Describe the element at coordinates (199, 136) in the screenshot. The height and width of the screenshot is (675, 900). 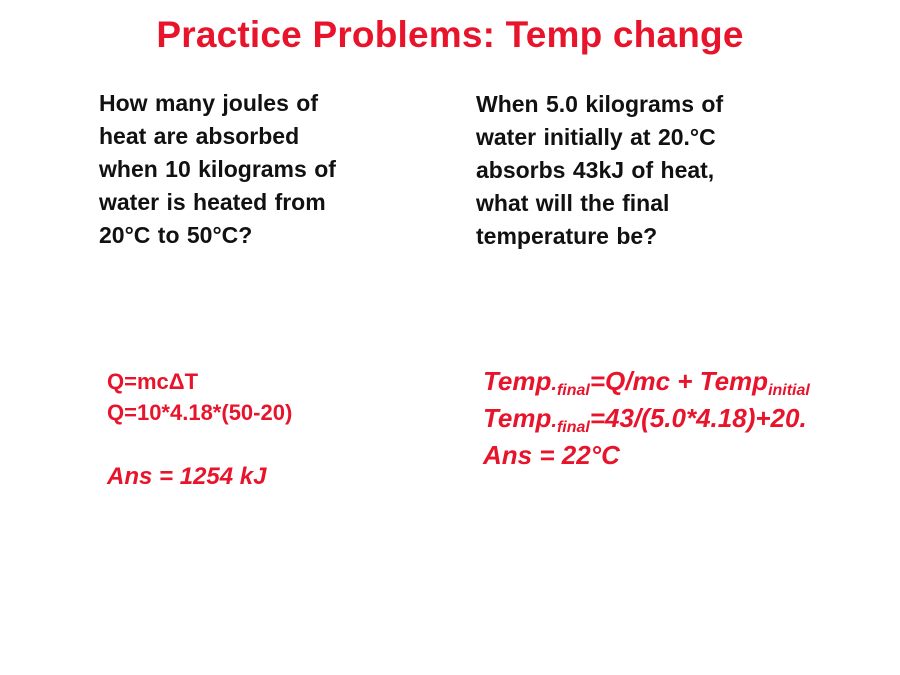
I see `question-left-line: heat are absorbed` at that location.